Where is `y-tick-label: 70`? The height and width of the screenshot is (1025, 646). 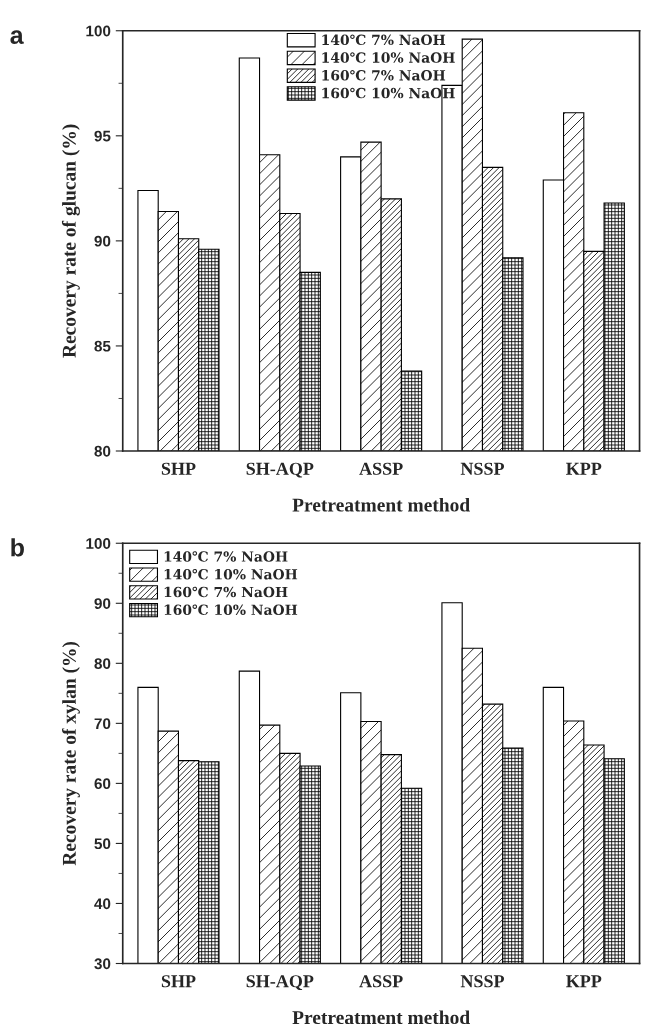
y-tick-label: 70 is located at coordinates (102, 724).